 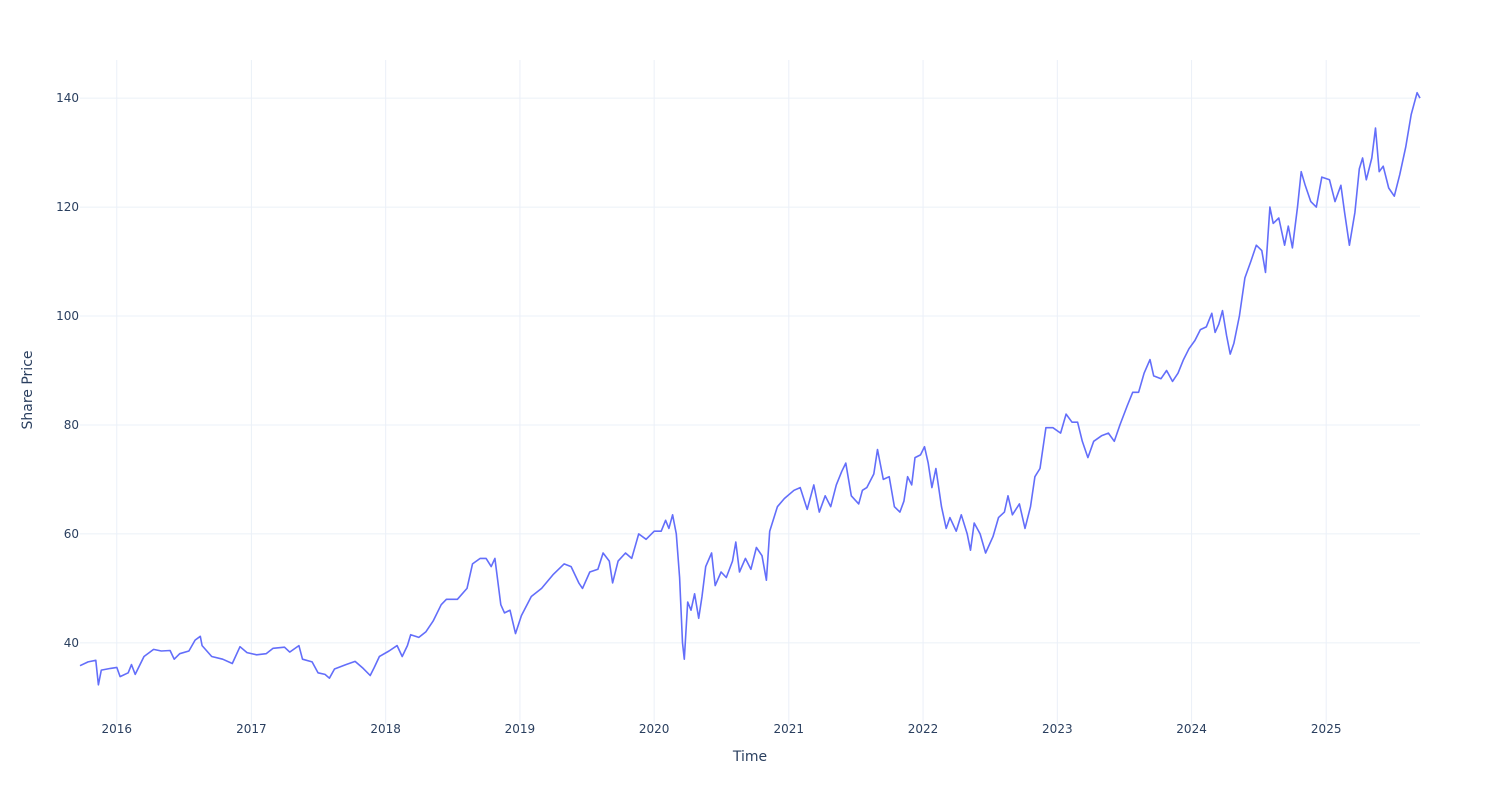 I want to click on x-tick-label: 2022, so click(x=923, y=729).